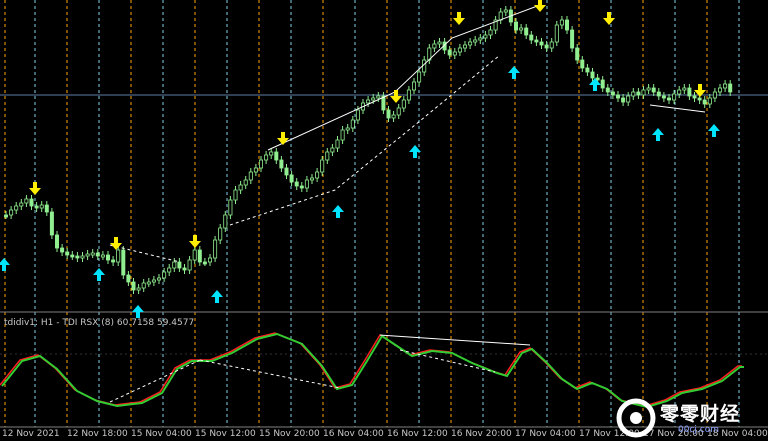  I want to click on divergence-line, so click(447, 361).